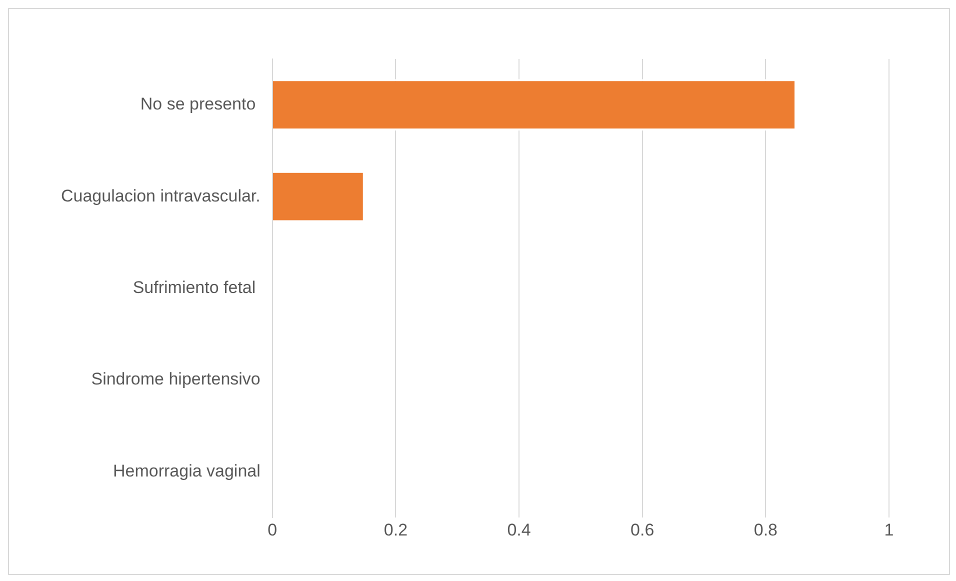  Describe the element at coordinates (175, 379) in the screenshot. I see `y-tick-label: Sindrome hipertensivo` at that location.